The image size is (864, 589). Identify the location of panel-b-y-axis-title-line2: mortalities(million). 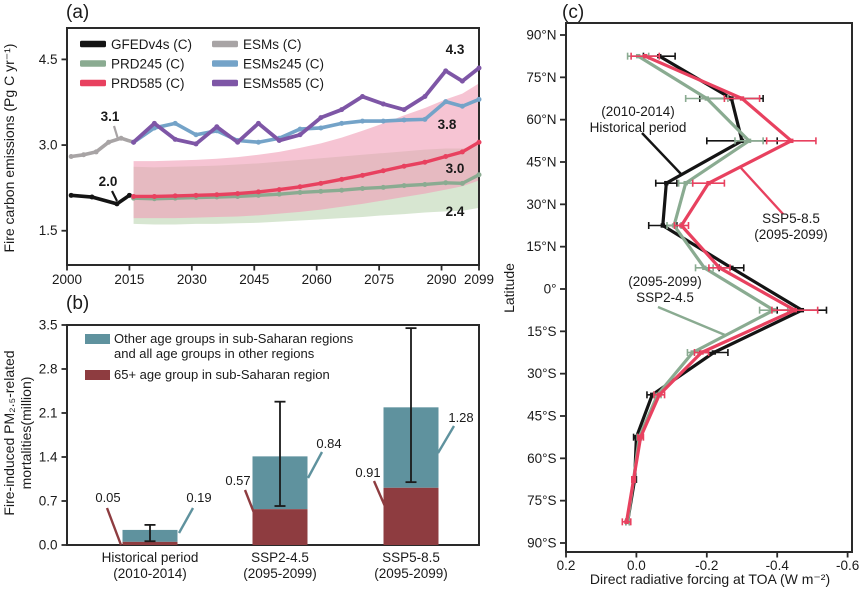
(26, 433).